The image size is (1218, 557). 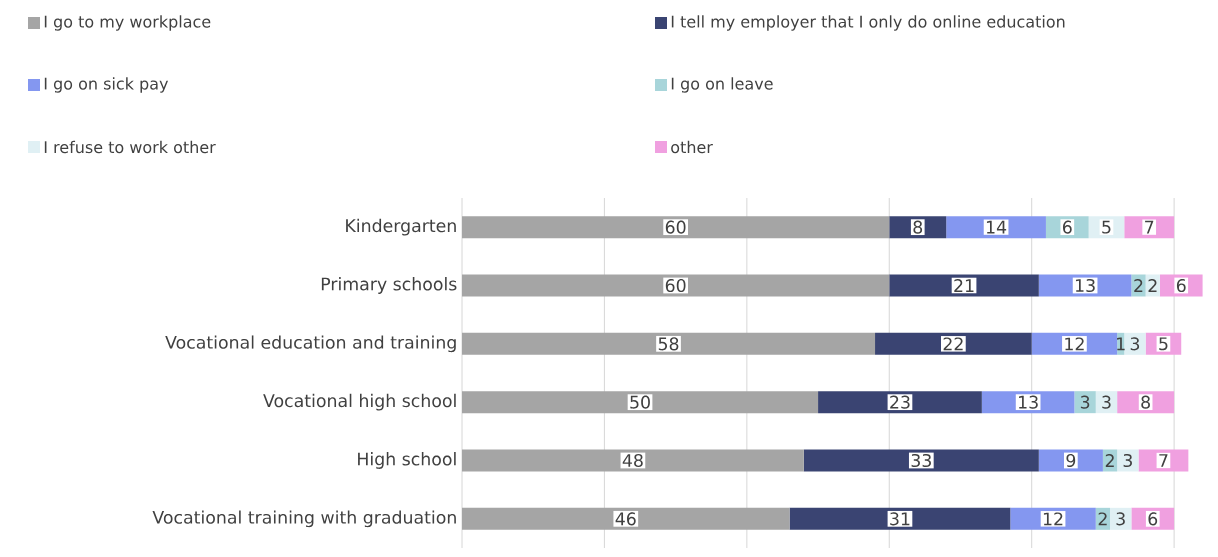 What do you see at coordinates (127, 23) in the screenshot?
I see `legend-label: I go to my workplace` at bounding box center [127, 23].